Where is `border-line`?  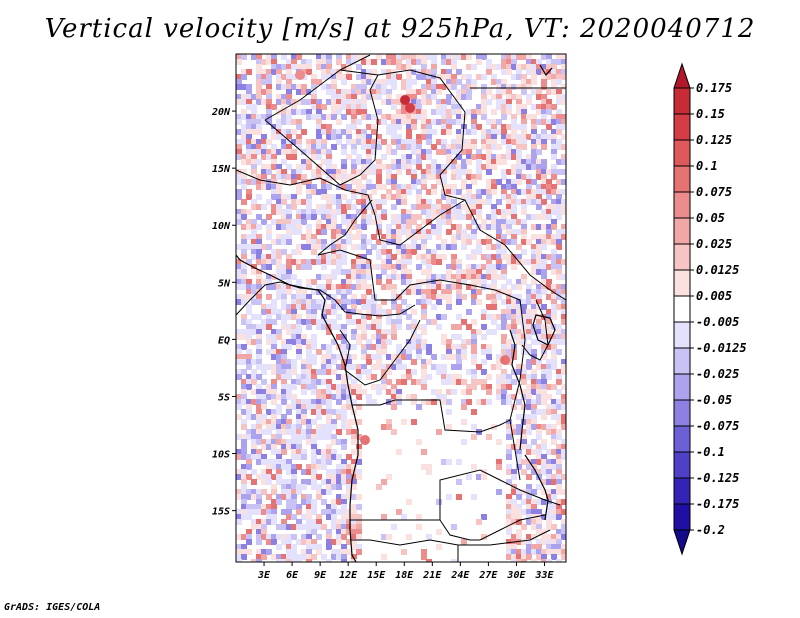 border-line is located at coordinates (450, 537).